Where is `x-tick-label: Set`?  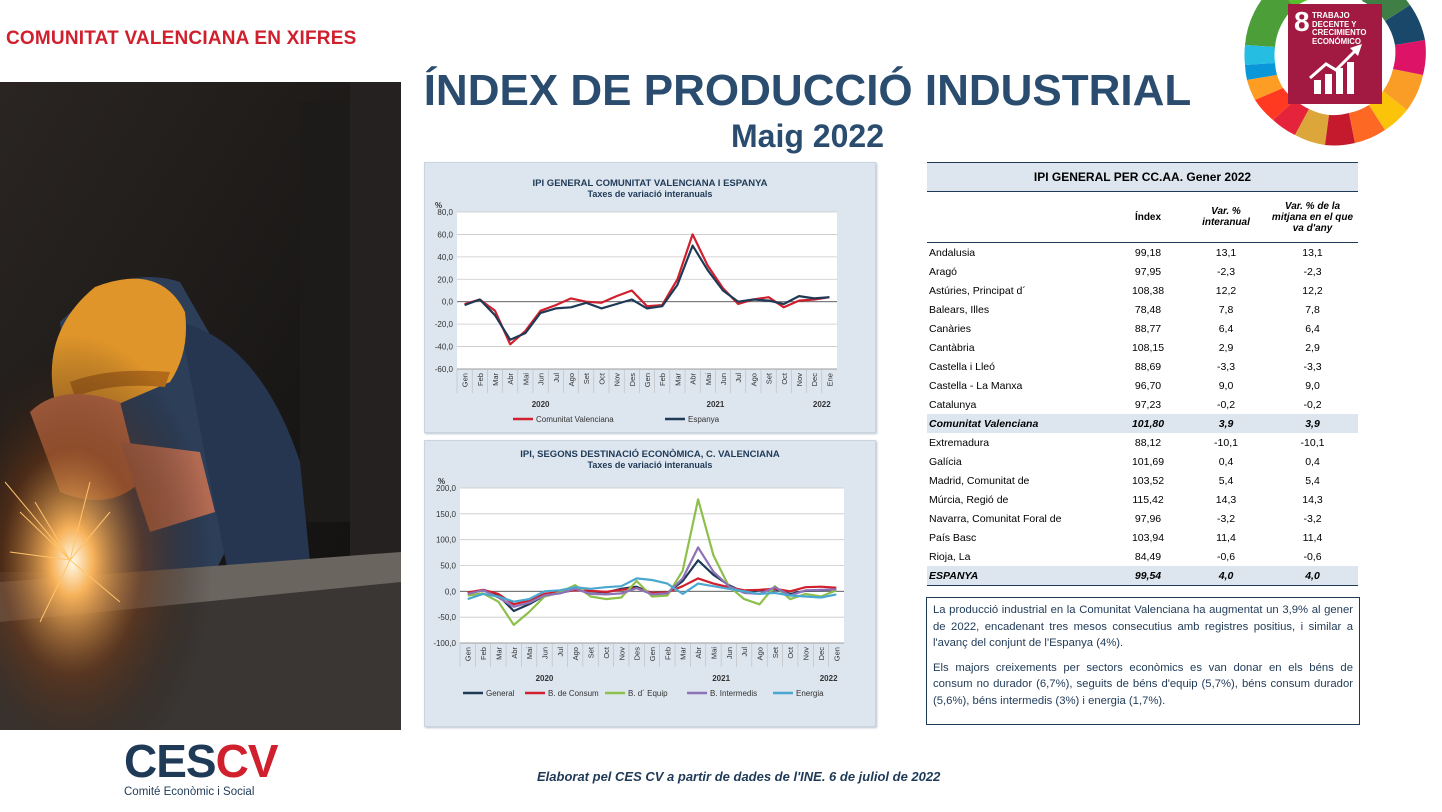
x-tick-label: Set is located at coordinates (591, 652).